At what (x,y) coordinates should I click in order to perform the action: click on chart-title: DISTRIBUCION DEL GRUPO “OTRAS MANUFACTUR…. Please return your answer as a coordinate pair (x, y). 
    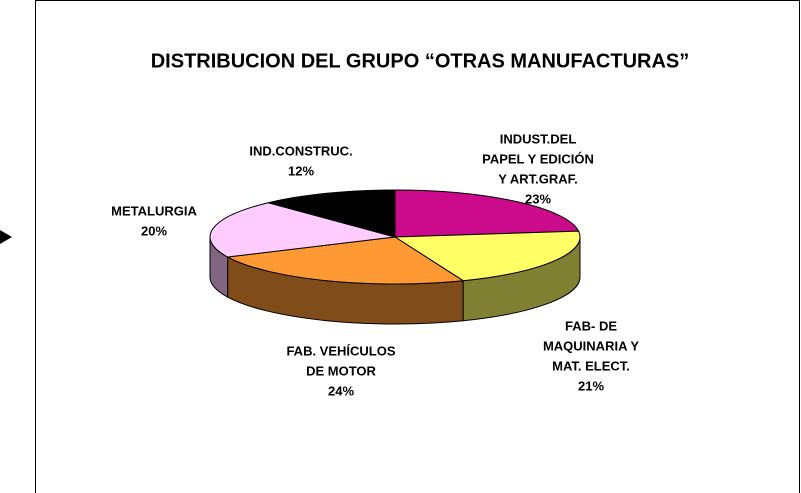
    Looking at the image, I should click on (420, 61).